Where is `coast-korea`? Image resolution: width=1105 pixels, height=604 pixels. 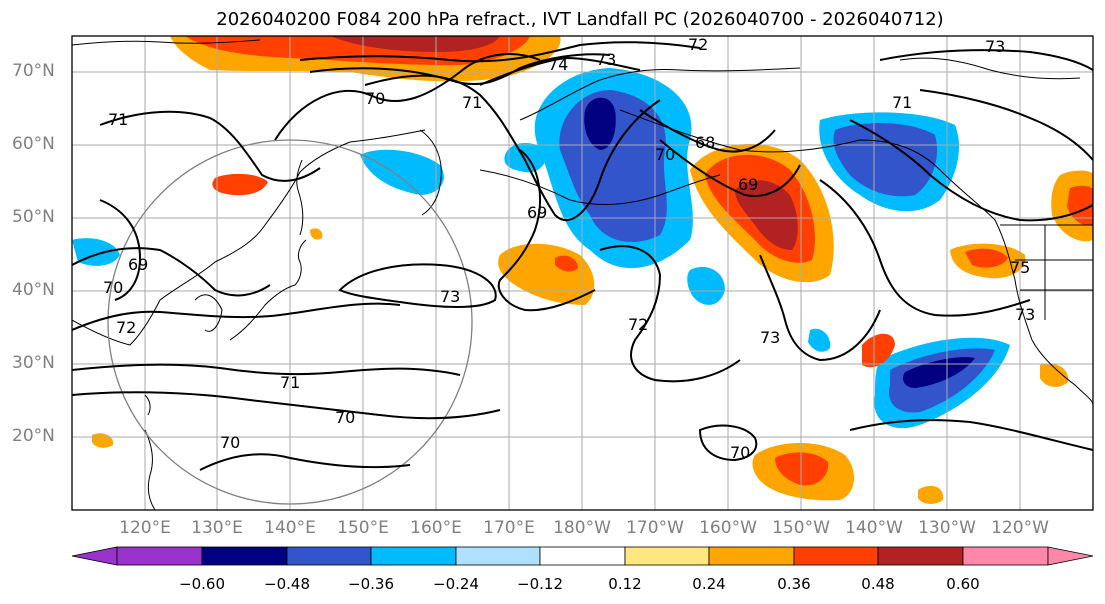
coast-korea is located at coordinates (208, 313).